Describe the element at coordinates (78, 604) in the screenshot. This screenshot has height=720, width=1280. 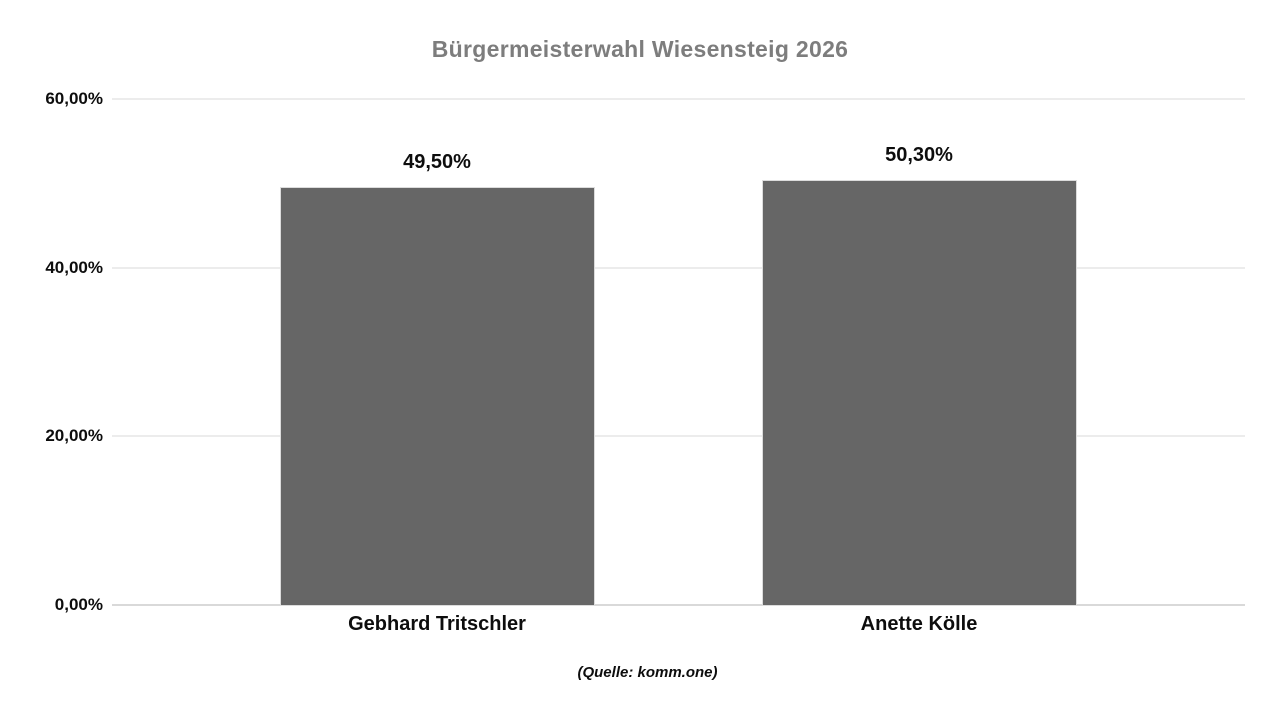
I see `y-axis-tick-label: 0,00%` at that location.